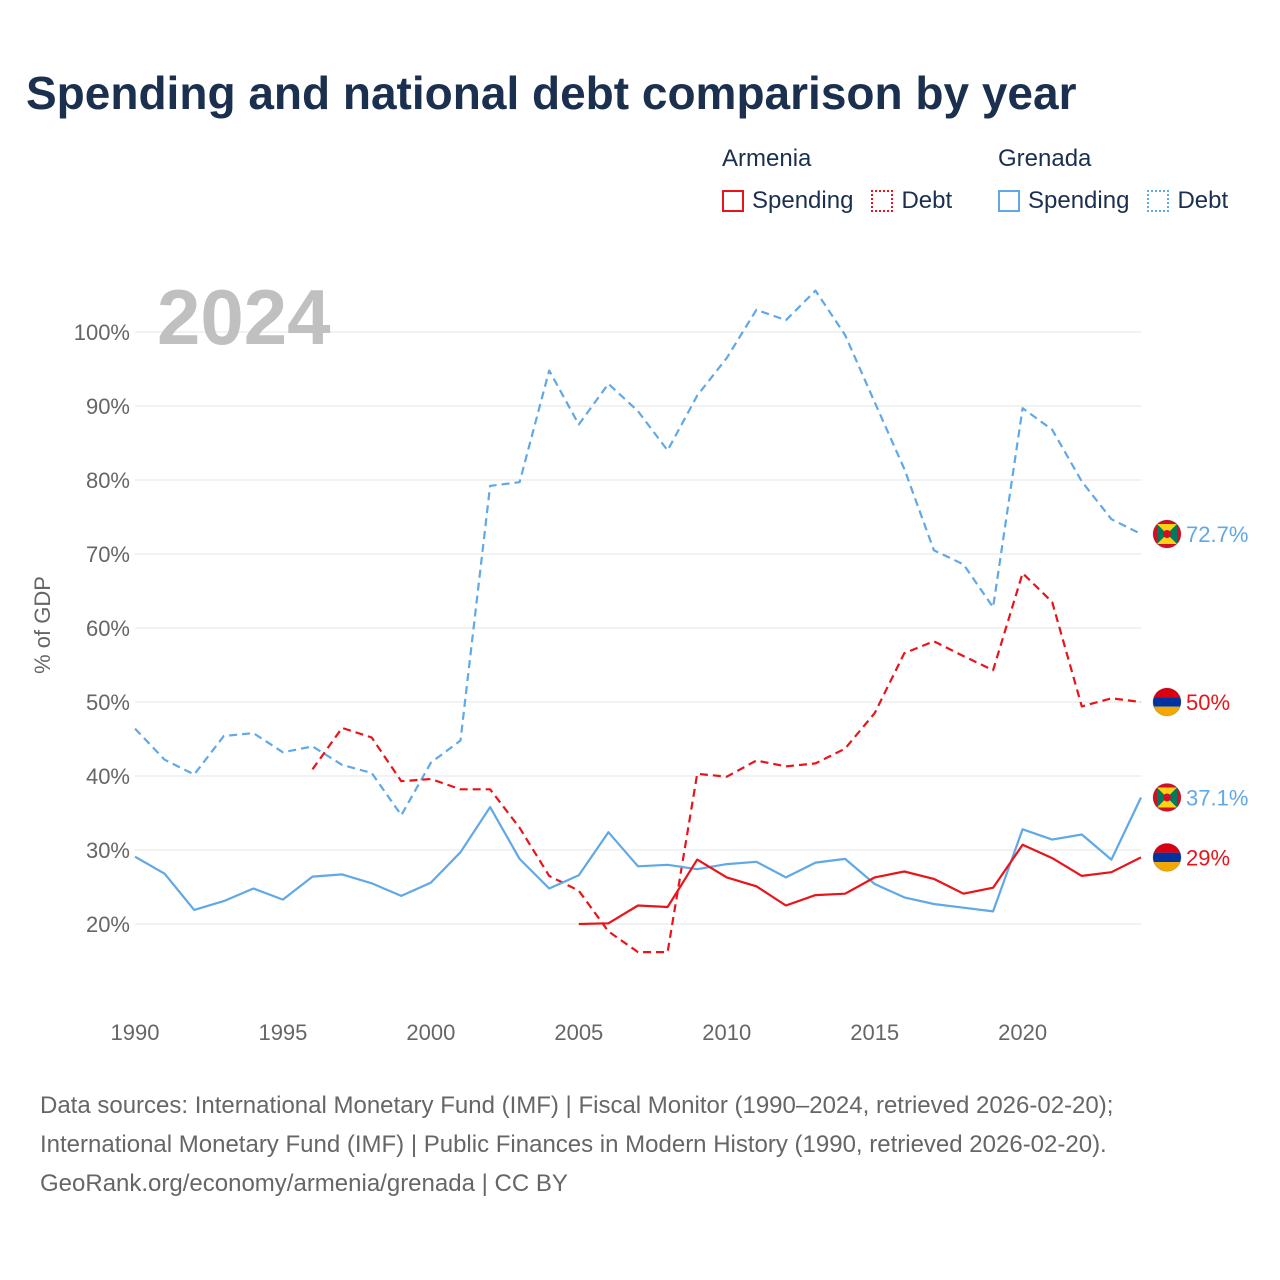 The height and width of the screenshot is (1280, 1280). Describe the element at coordinates (42, 625) in the screenshot. I see `y-axis-label: % of GDP` at that location.